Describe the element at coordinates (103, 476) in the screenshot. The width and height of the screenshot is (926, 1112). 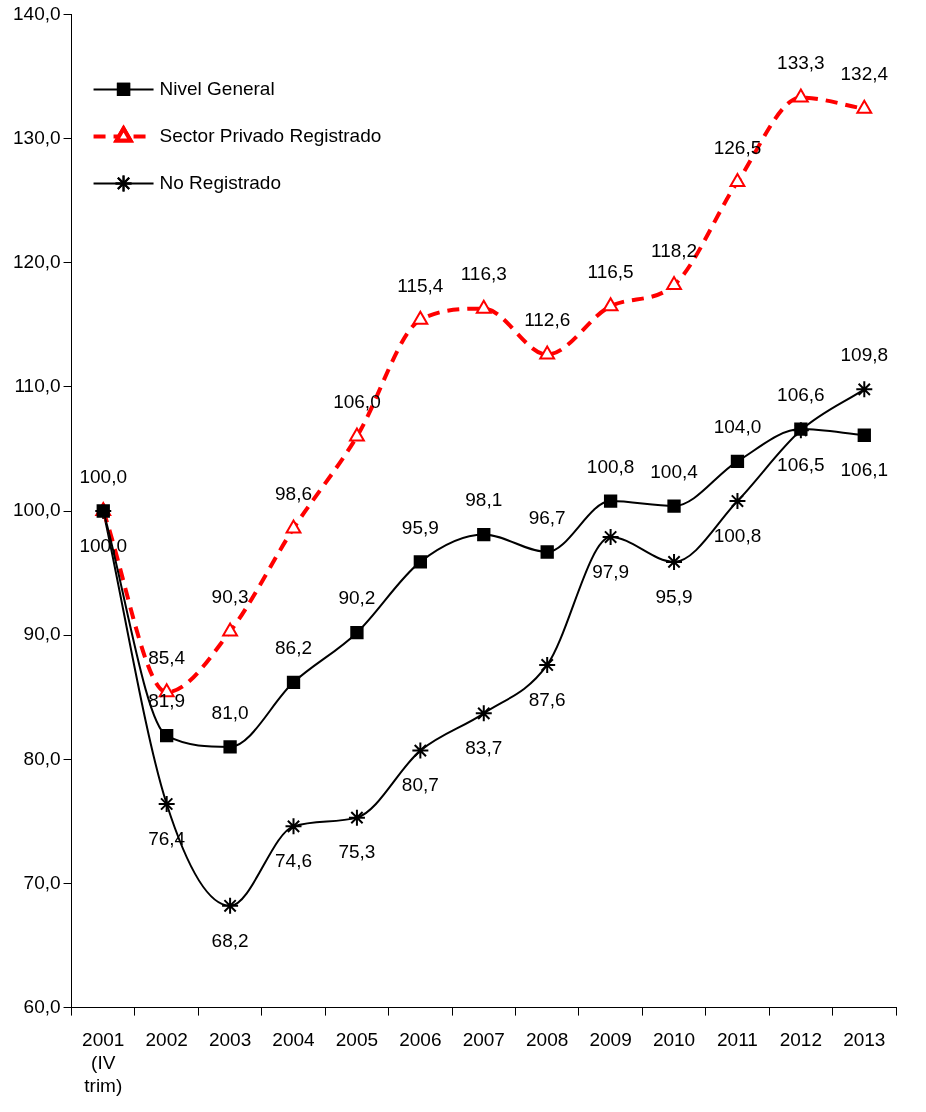
I see `data-label: 100,0` at that location.